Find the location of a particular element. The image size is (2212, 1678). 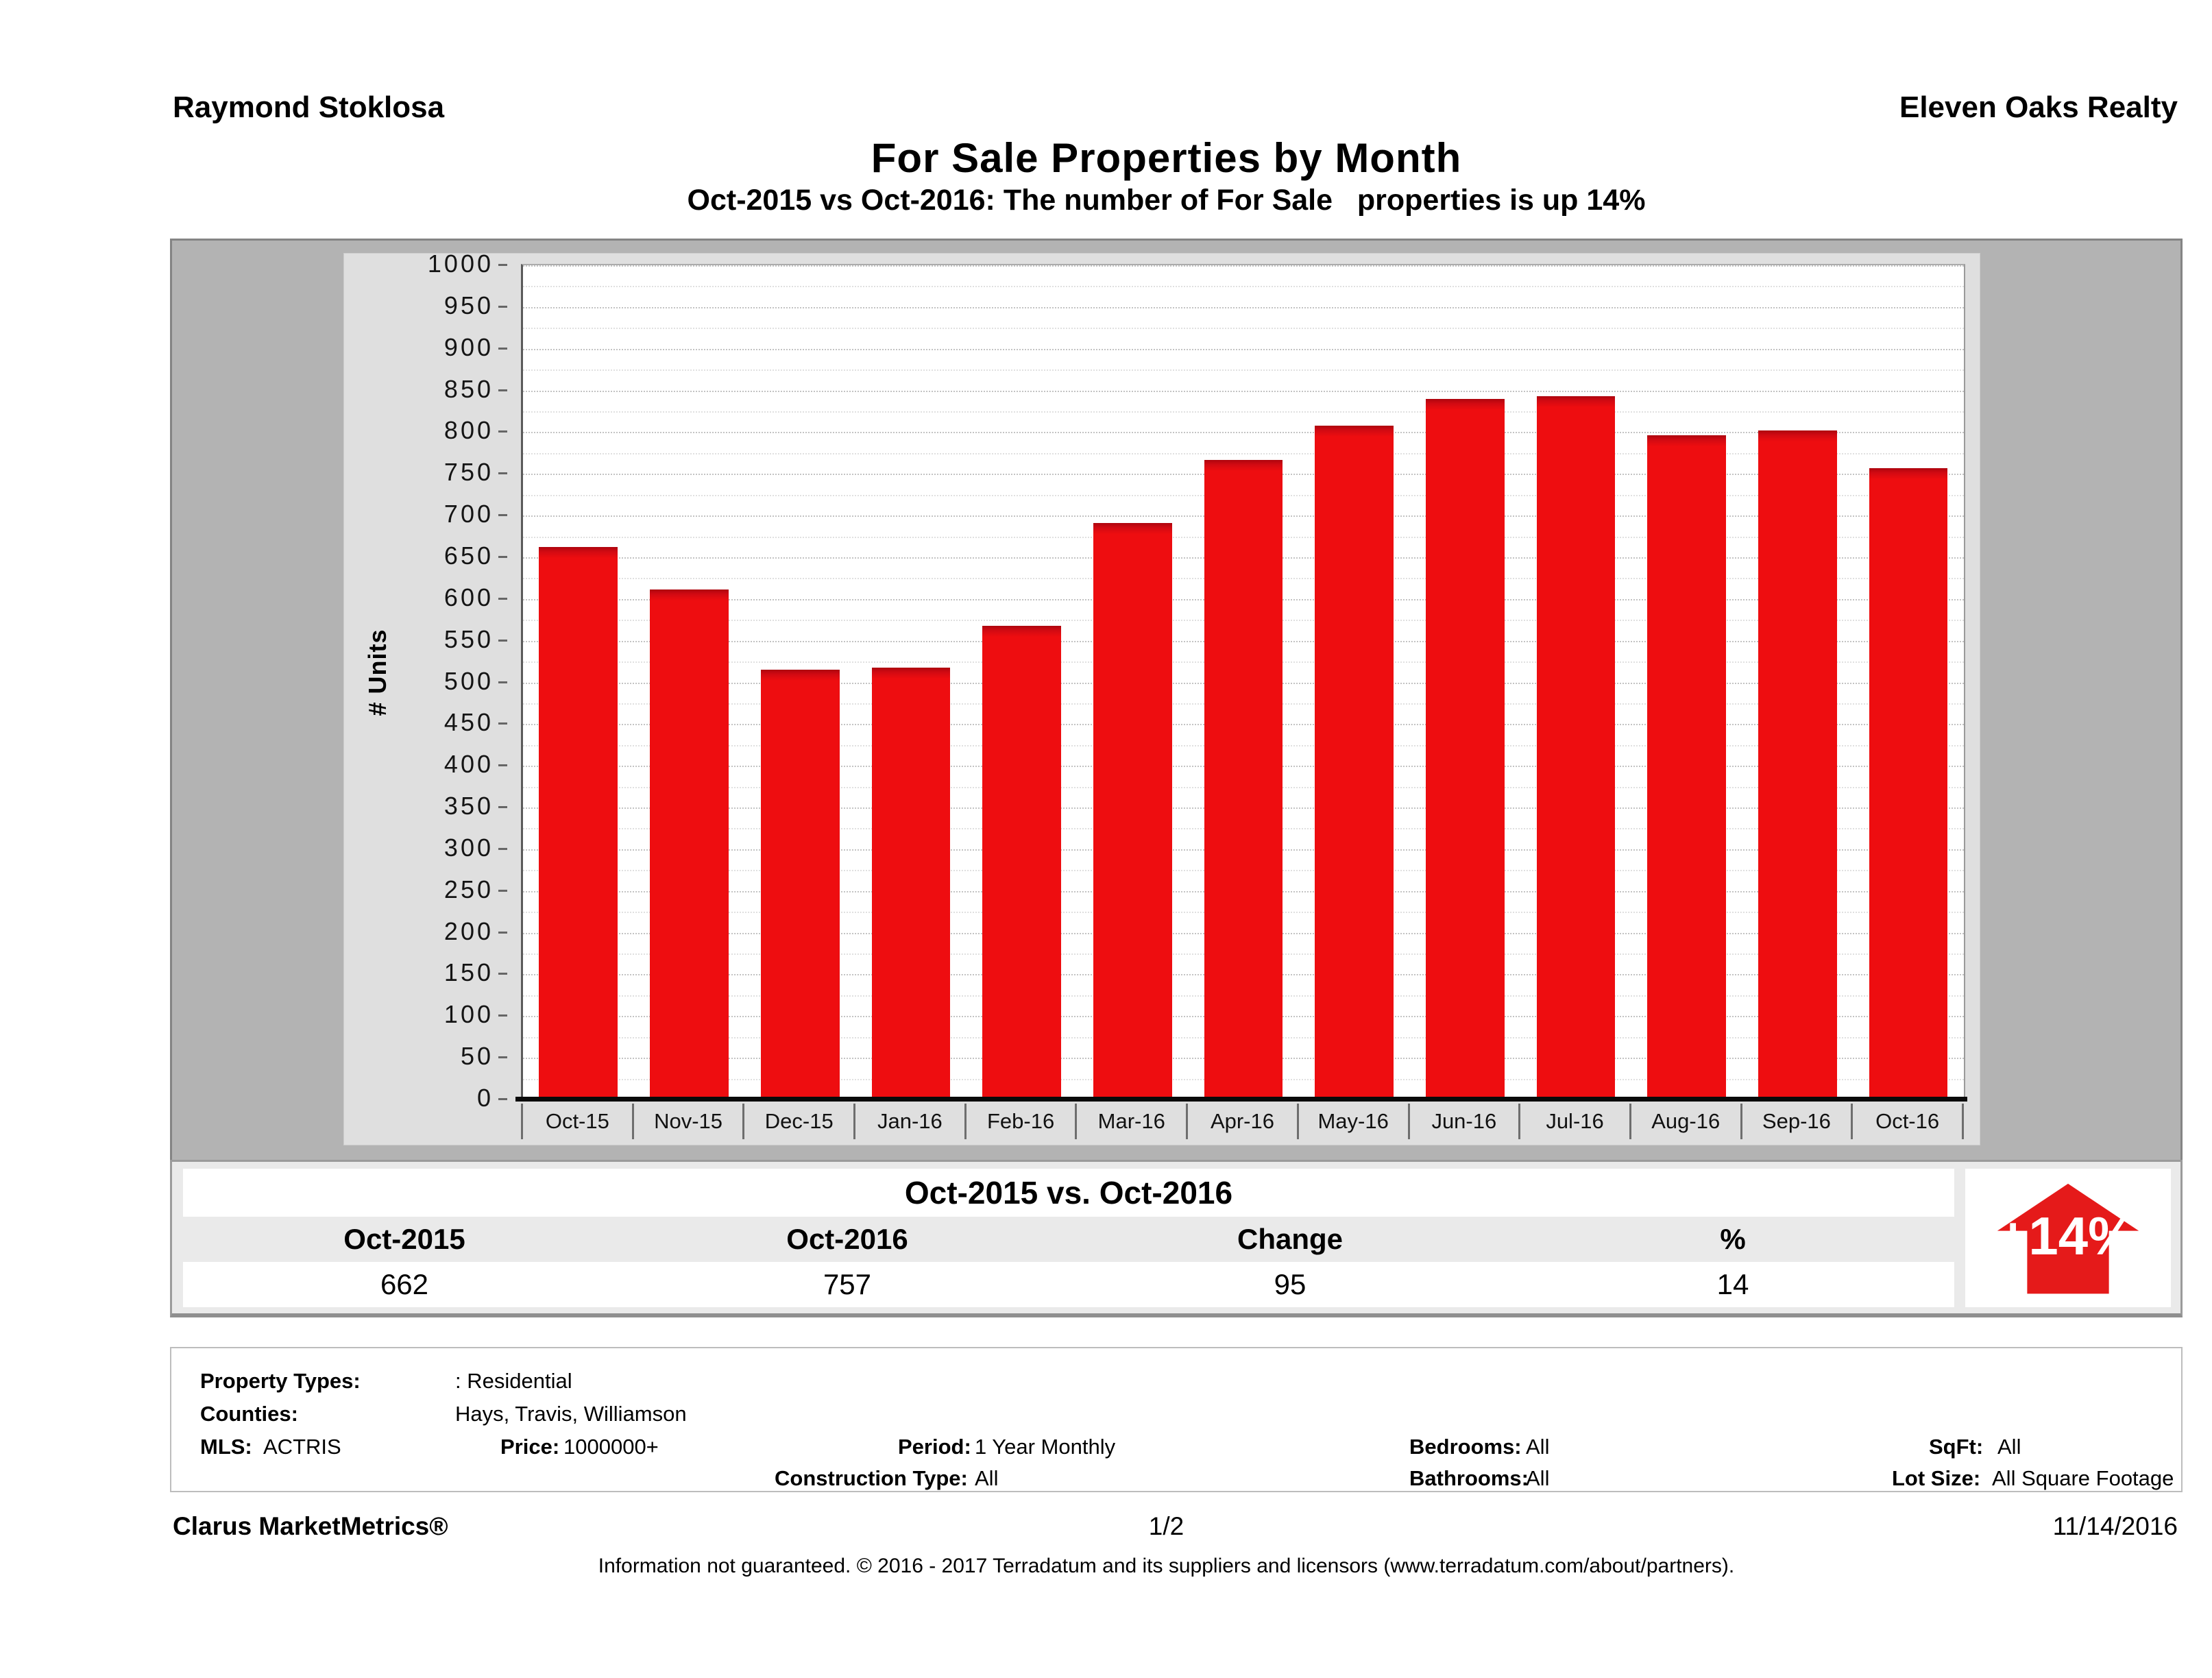

summary-col-oct-2015: Oct-2015 is located at coordinates (404, 1239).